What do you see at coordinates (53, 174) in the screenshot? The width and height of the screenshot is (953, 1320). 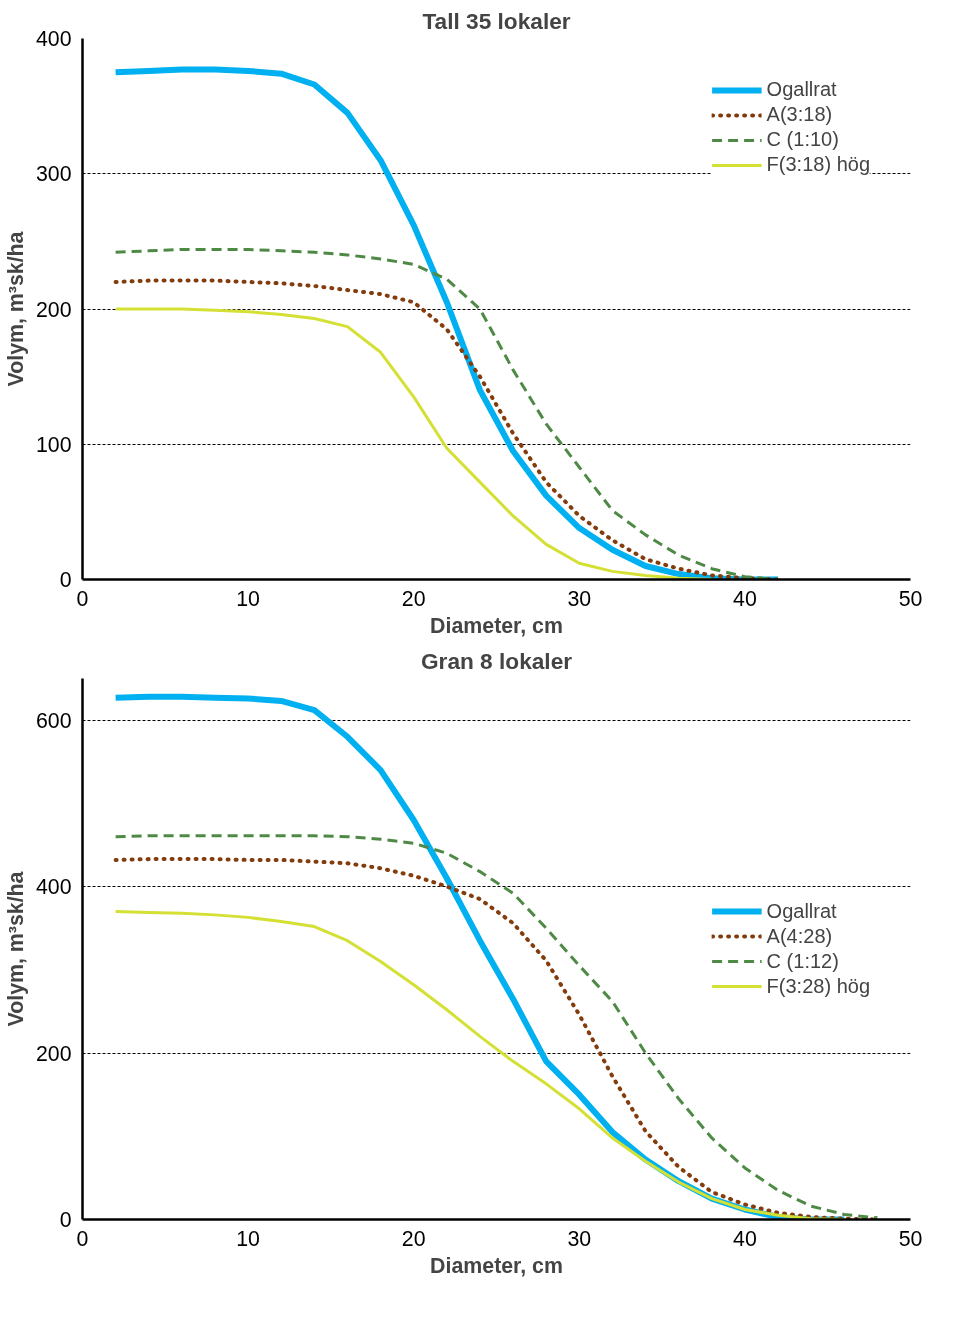 I see `y-tick-label: 300` at bounding box center [53, 174].